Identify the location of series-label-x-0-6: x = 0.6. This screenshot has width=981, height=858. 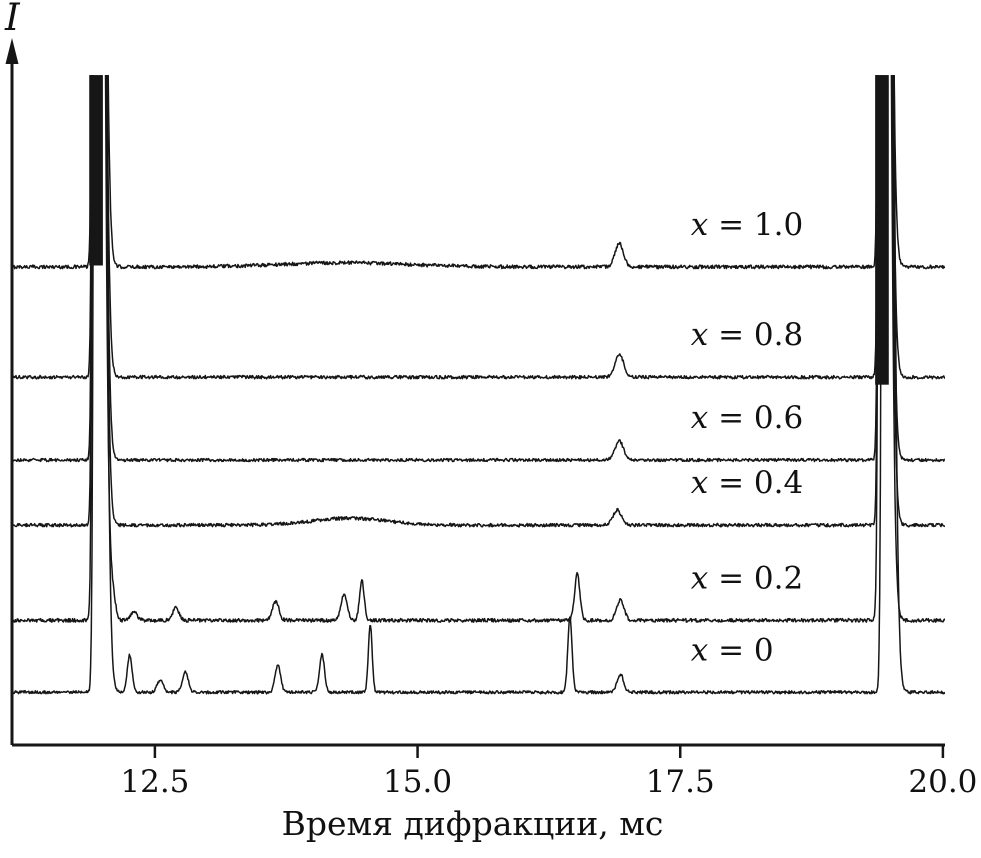
(747, 418).